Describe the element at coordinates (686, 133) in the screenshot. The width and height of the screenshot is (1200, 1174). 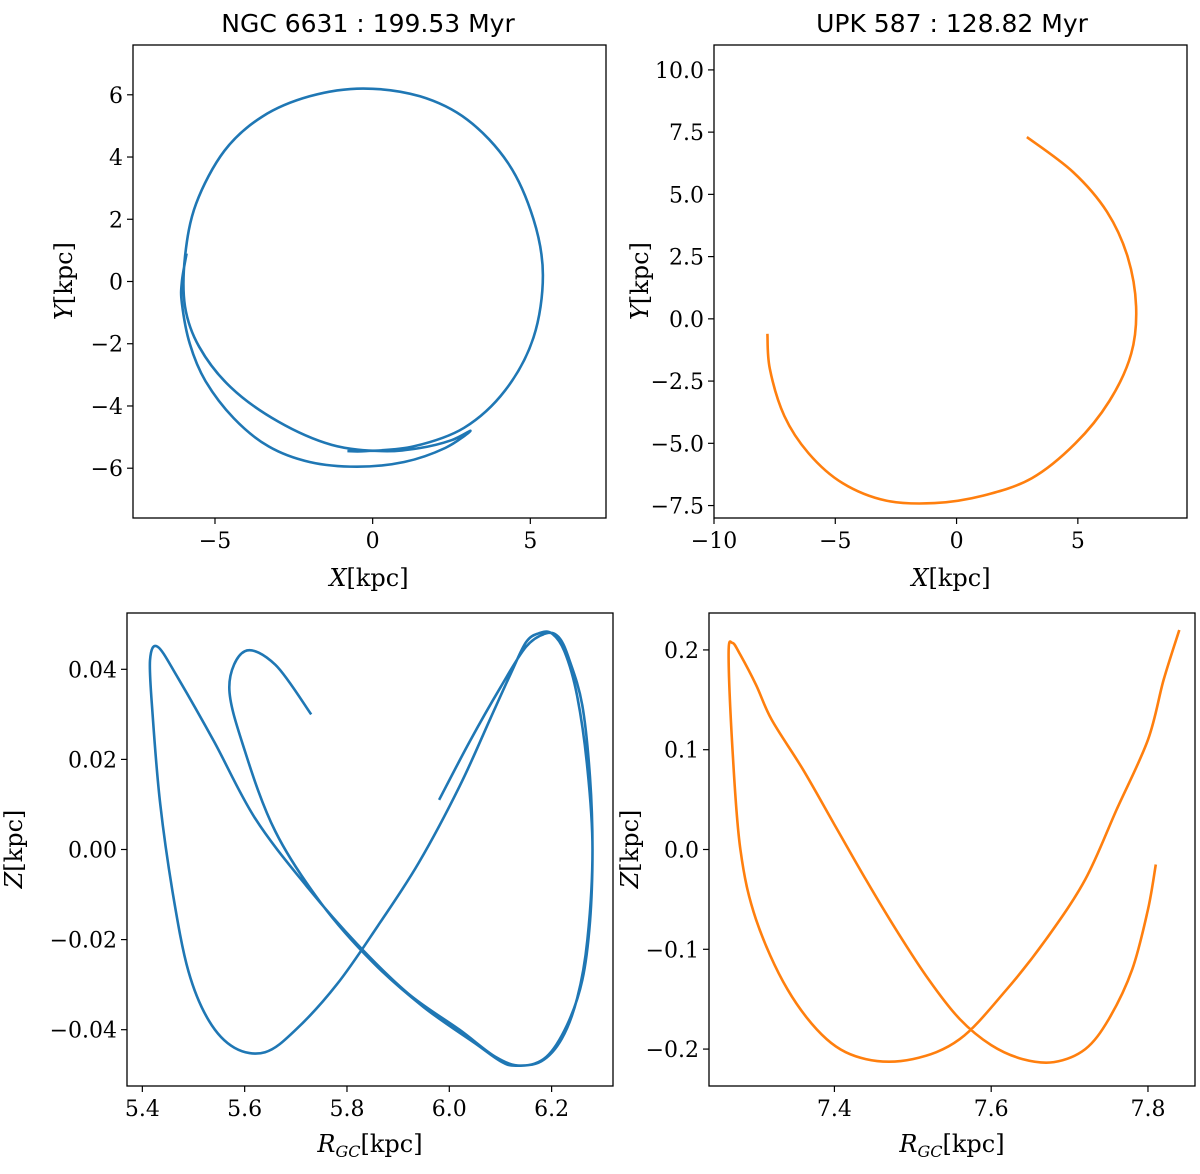
I see `y-tick-label: 7.5` at that location.